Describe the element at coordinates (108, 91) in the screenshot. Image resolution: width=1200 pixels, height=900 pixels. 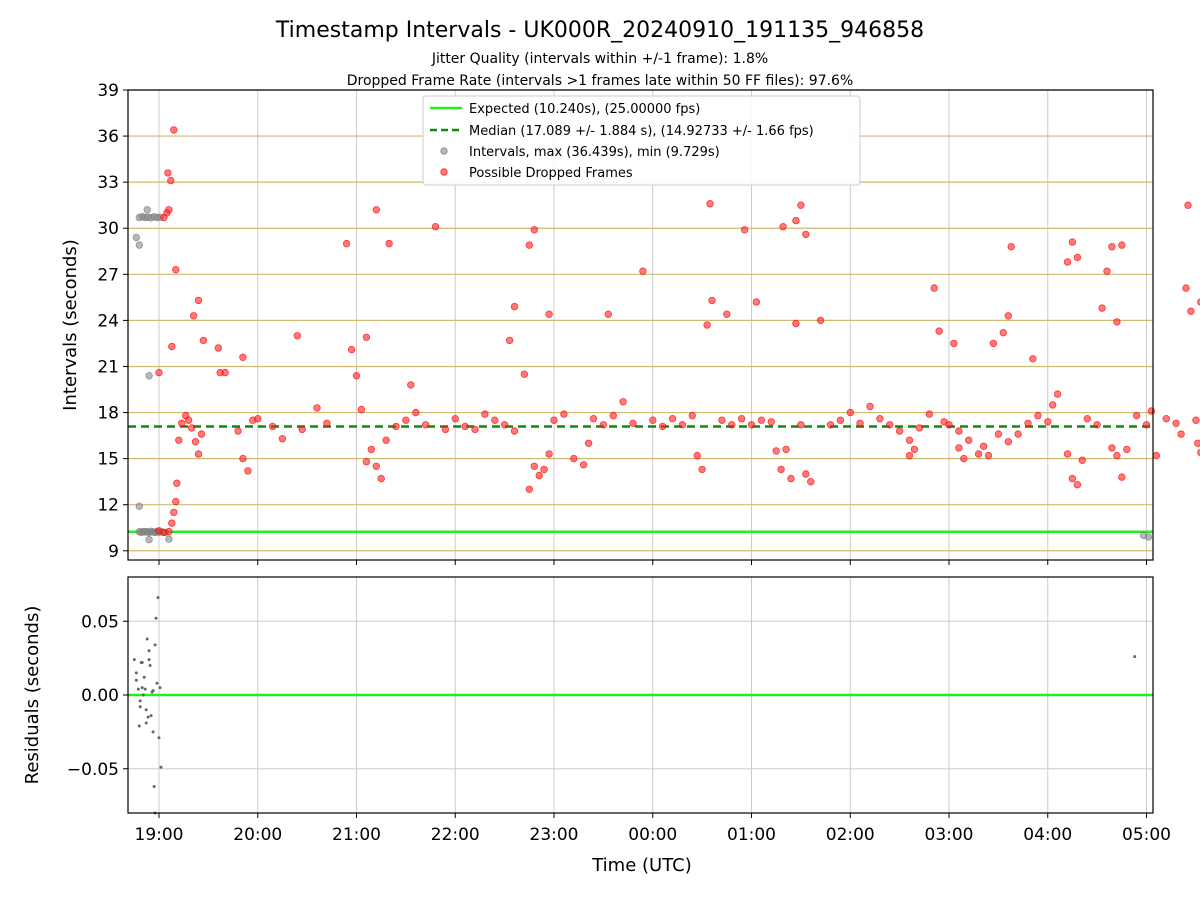
I see `intervals-y-tick-label: 39` at that location.